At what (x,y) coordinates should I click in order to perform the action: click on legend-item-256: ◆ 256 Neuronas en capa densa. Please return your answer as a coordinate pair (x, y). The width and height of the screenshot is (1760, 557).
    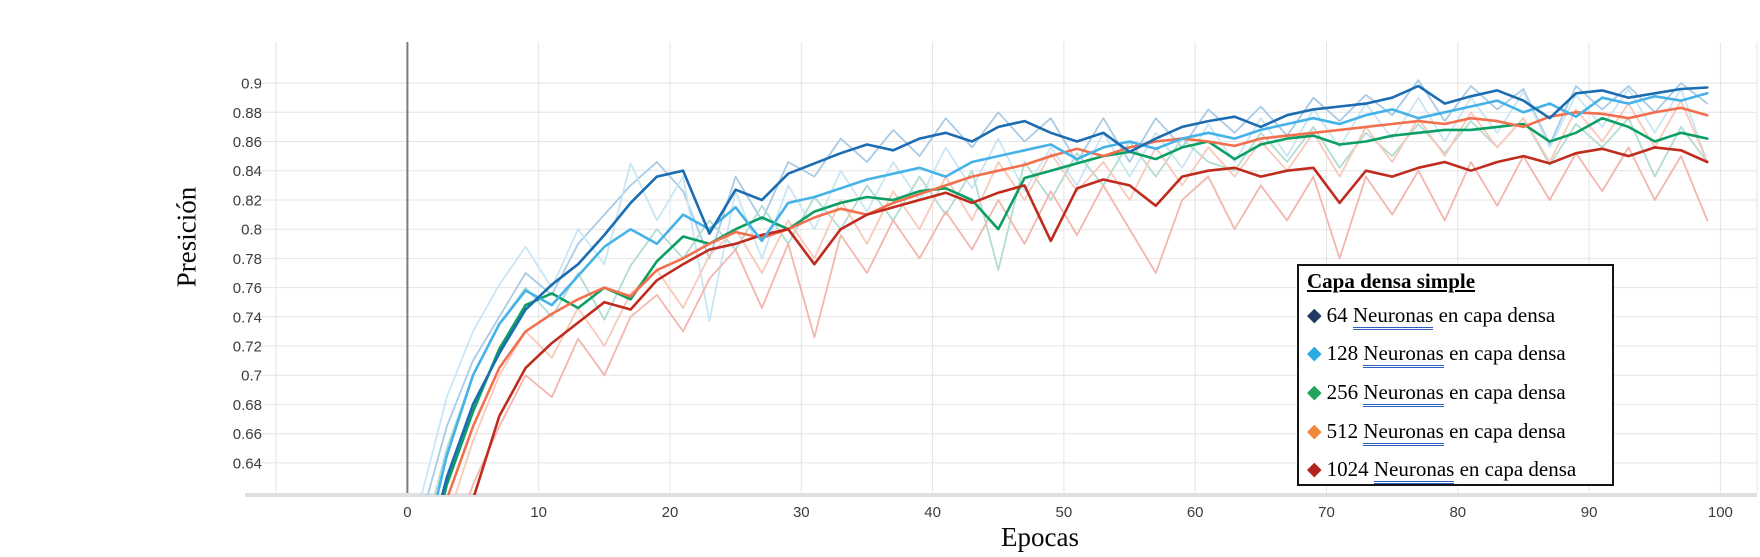
    Looking at the image, I should click on (1455, 392).